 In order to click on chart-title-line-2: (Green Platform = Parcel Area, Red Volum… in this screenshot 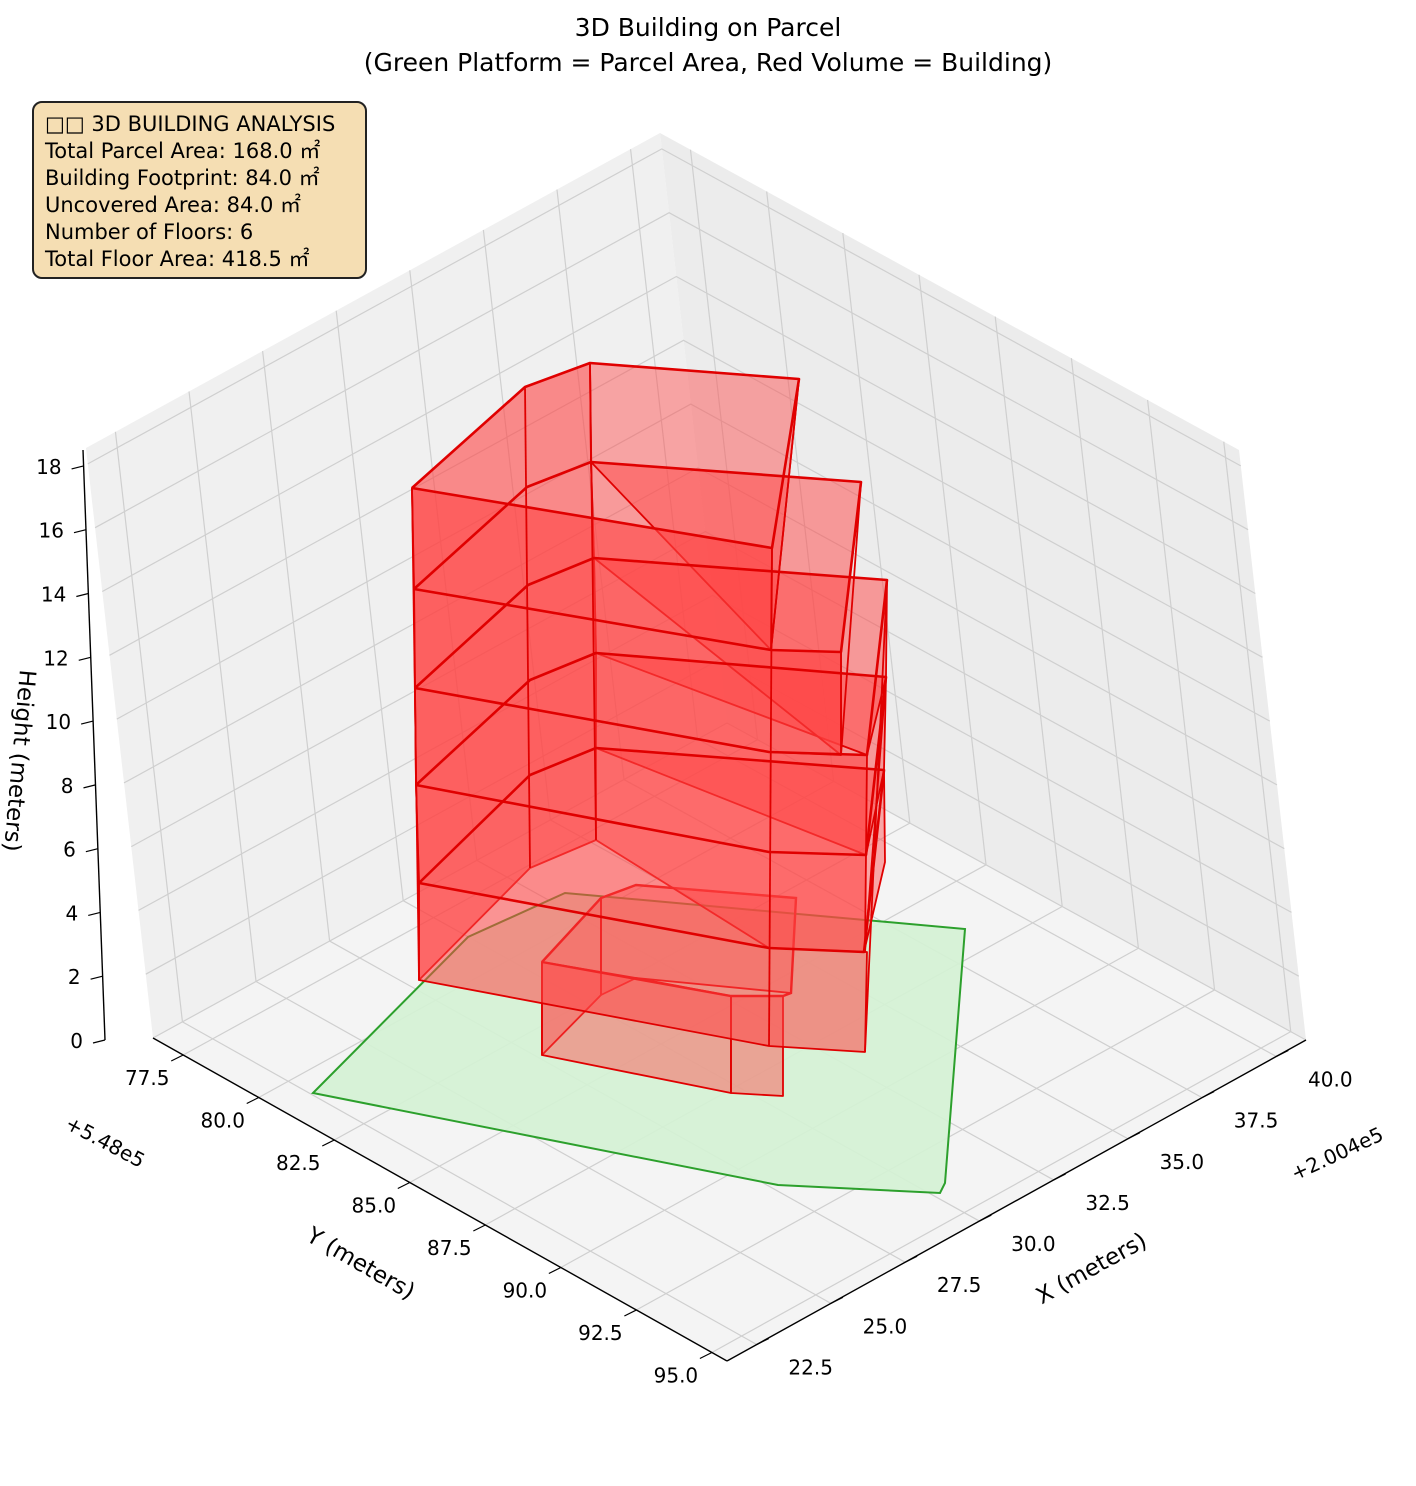, I will do `click(708, 62)`.